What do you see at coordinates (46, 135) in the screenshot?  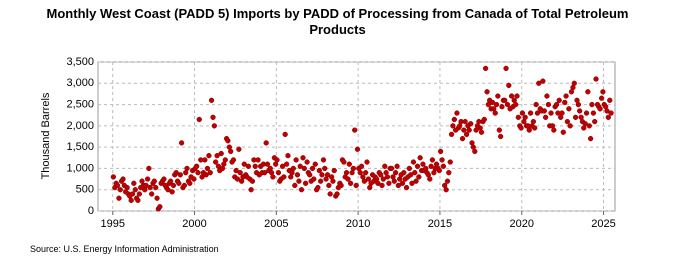 I see `y-axis-label: Thousand Barrels` at bounding box center [46, 135].